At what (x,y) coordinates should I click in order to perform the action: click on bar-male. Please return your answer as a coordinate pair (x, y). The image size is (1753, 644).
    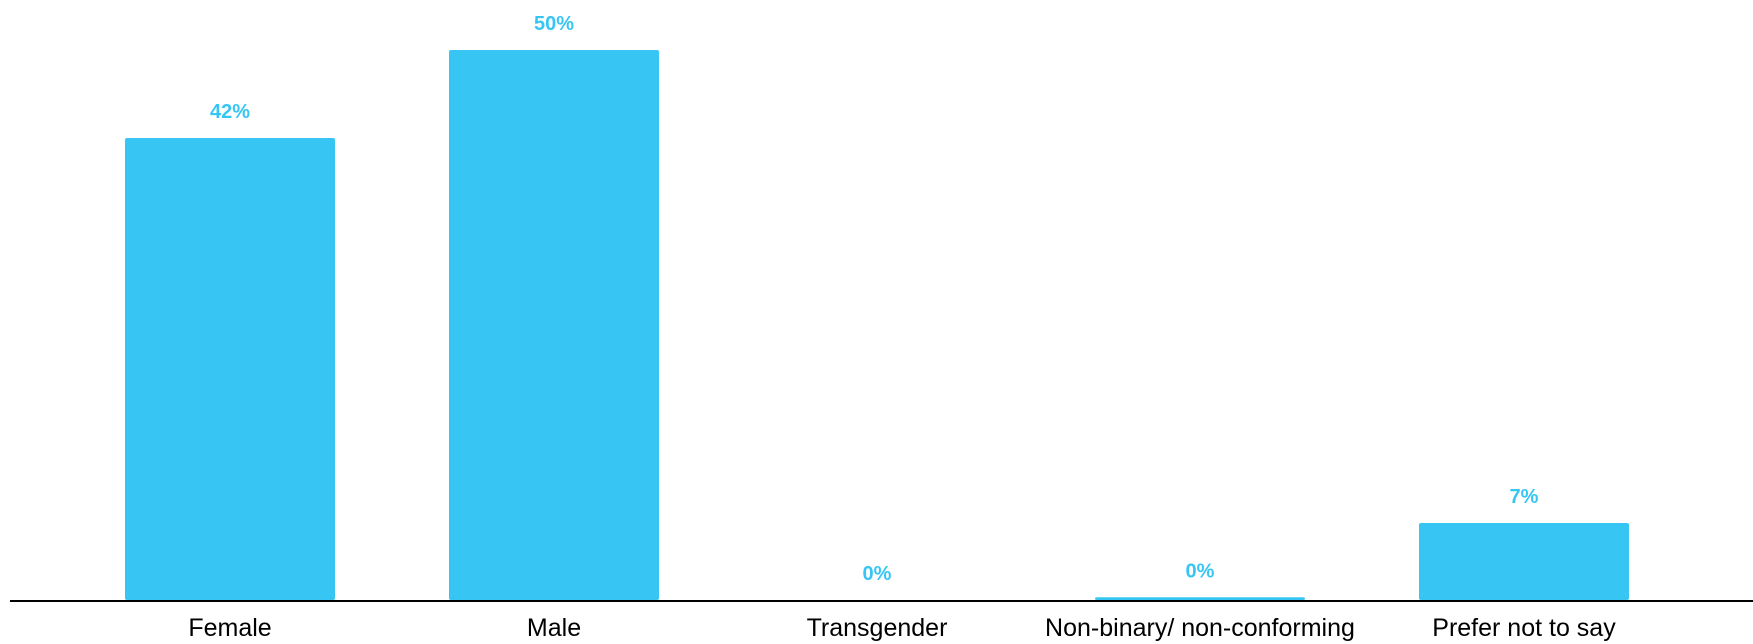
    Looking at the image, I should click on (554, 325).